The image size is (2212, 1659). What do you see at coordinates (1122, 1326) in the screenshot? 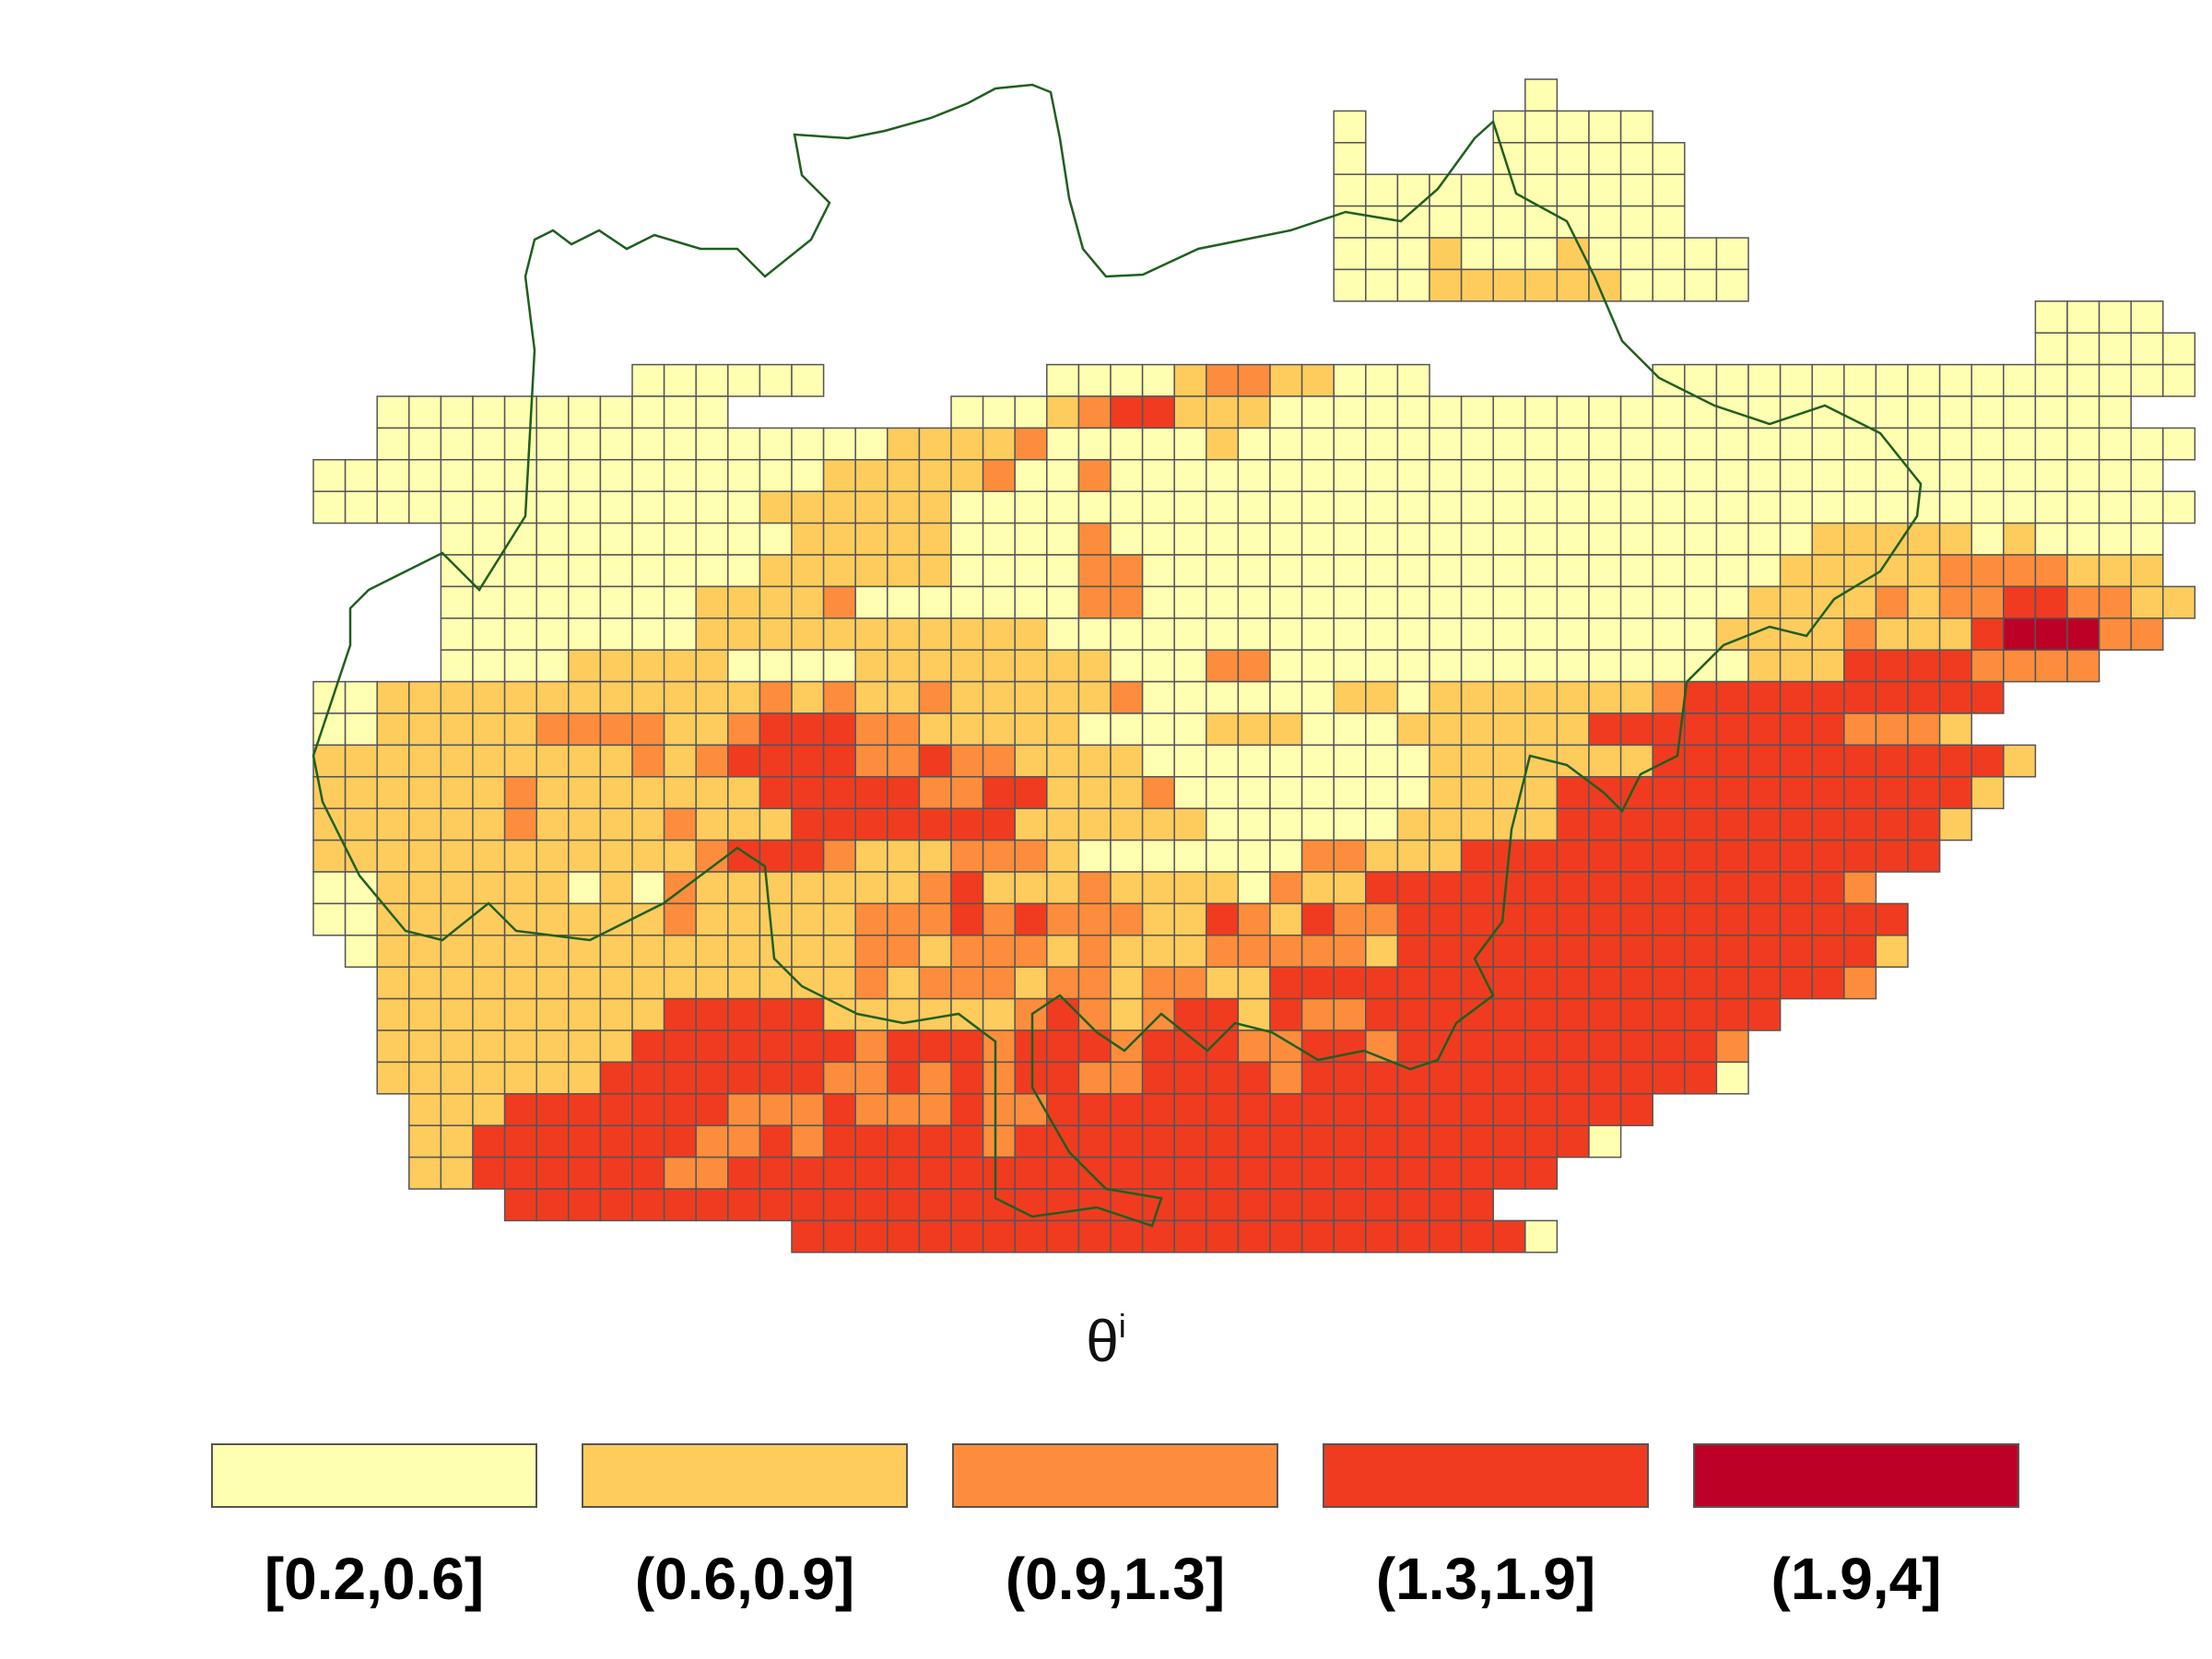
I see `legend-title-superscript: i` at bounding box center [1122, 1326].